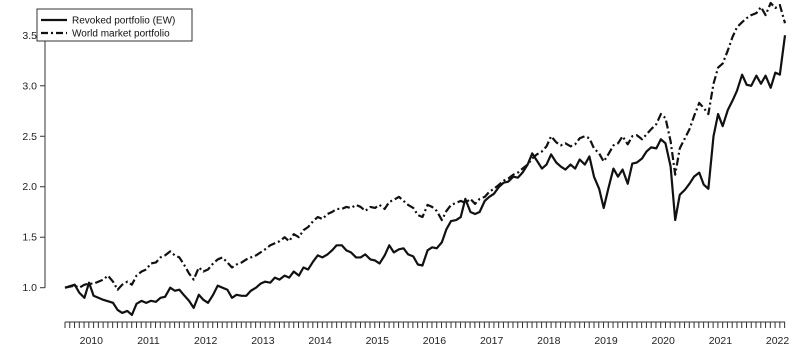 This screenshot has height=345, width=794. I want to click on x-tick-label: 2010, so click(92, 340).